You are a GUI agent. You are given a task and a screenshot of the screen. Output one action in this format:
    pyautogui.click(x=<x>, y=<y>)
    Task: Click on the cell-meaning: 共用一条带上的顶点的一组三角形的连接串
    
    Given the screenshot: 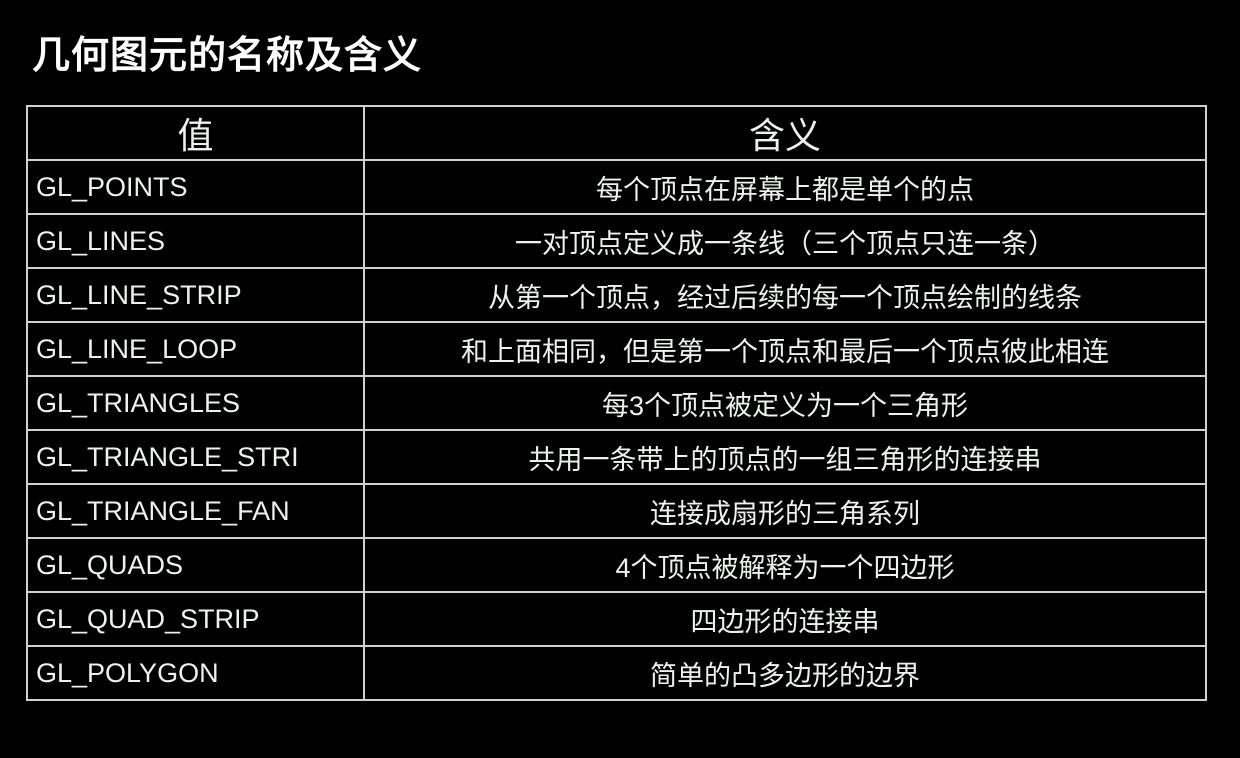 What is the action you would take?
    pyautogui.click(x=785, y=457)
    